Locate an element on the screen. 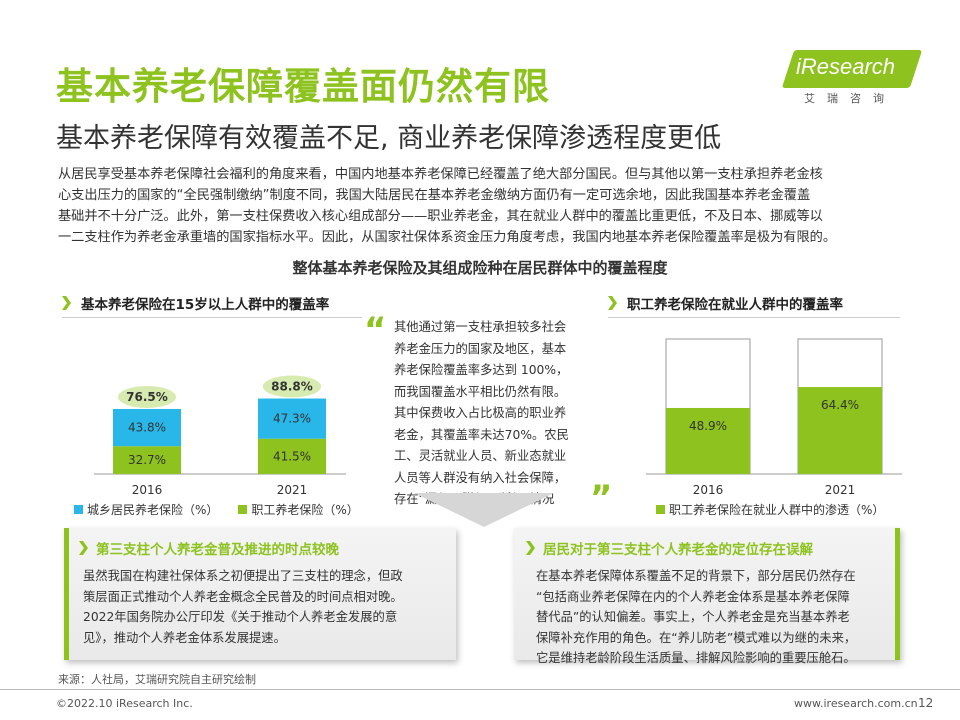 The image size is (960, 720). data-label: 32.7% is located at coordinates (147, 460).